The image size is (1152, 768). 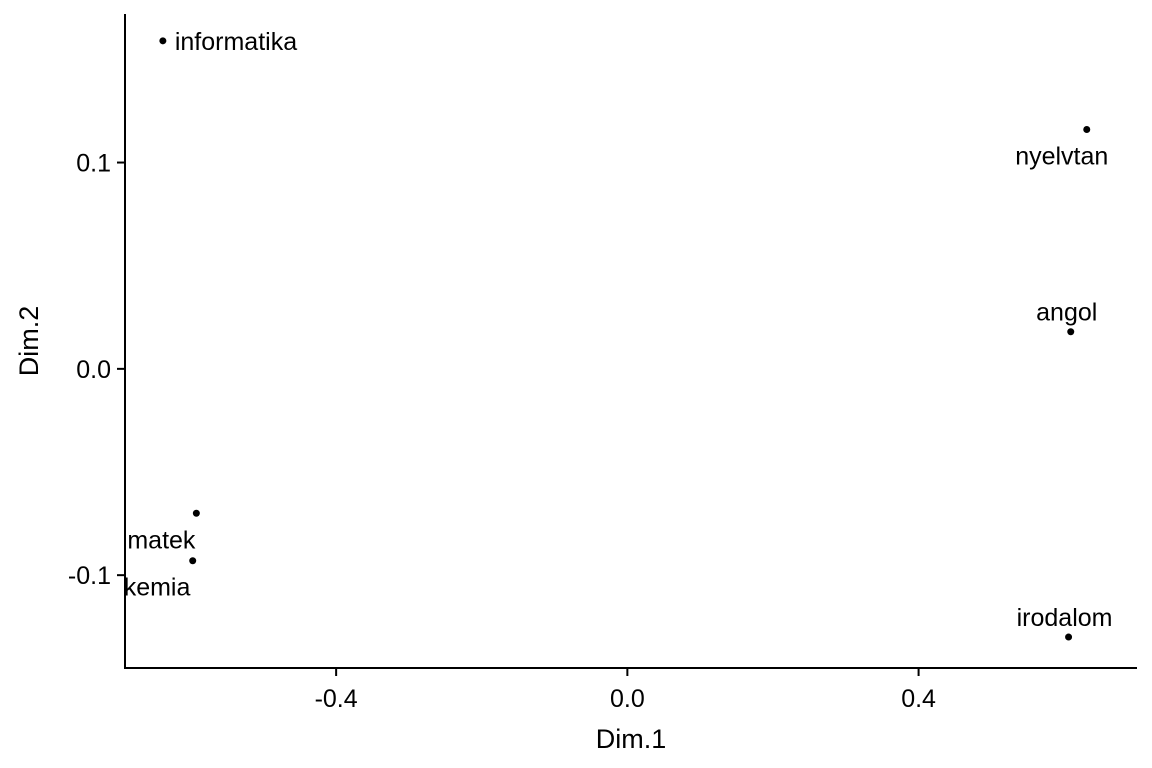 I want to click on data-point-label: matek, so click(x=161, y=540).